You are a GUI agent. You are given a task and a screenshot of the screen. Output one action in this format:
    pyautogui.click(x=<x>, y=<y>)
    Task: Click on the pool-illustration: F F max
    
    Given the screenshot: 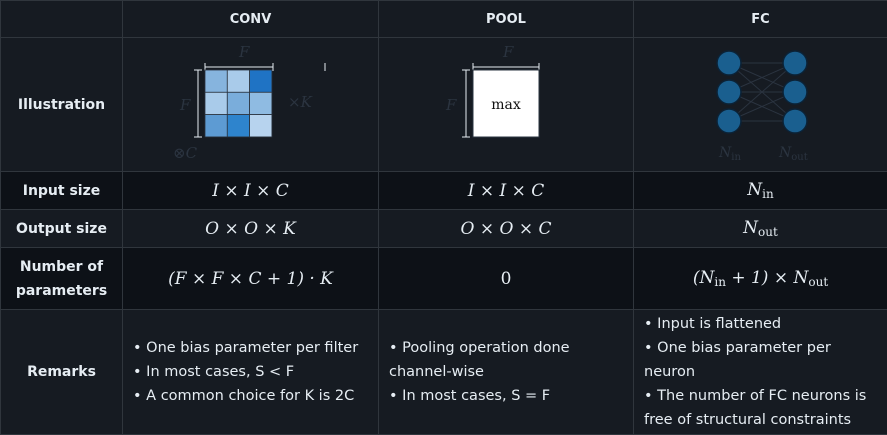 What is the action you would take?
    pyautogui.click(x=506, y=104)
    